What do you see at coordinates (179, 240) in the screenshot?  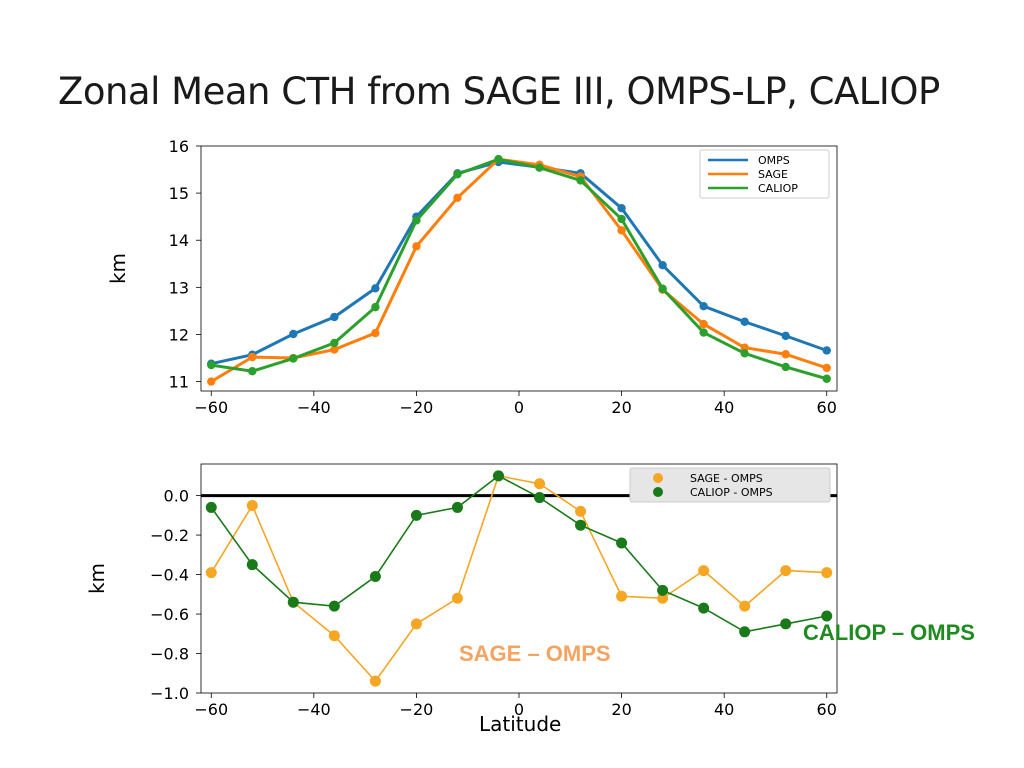 I see `y-tick-label: 14` at bounding box center [179, 240].